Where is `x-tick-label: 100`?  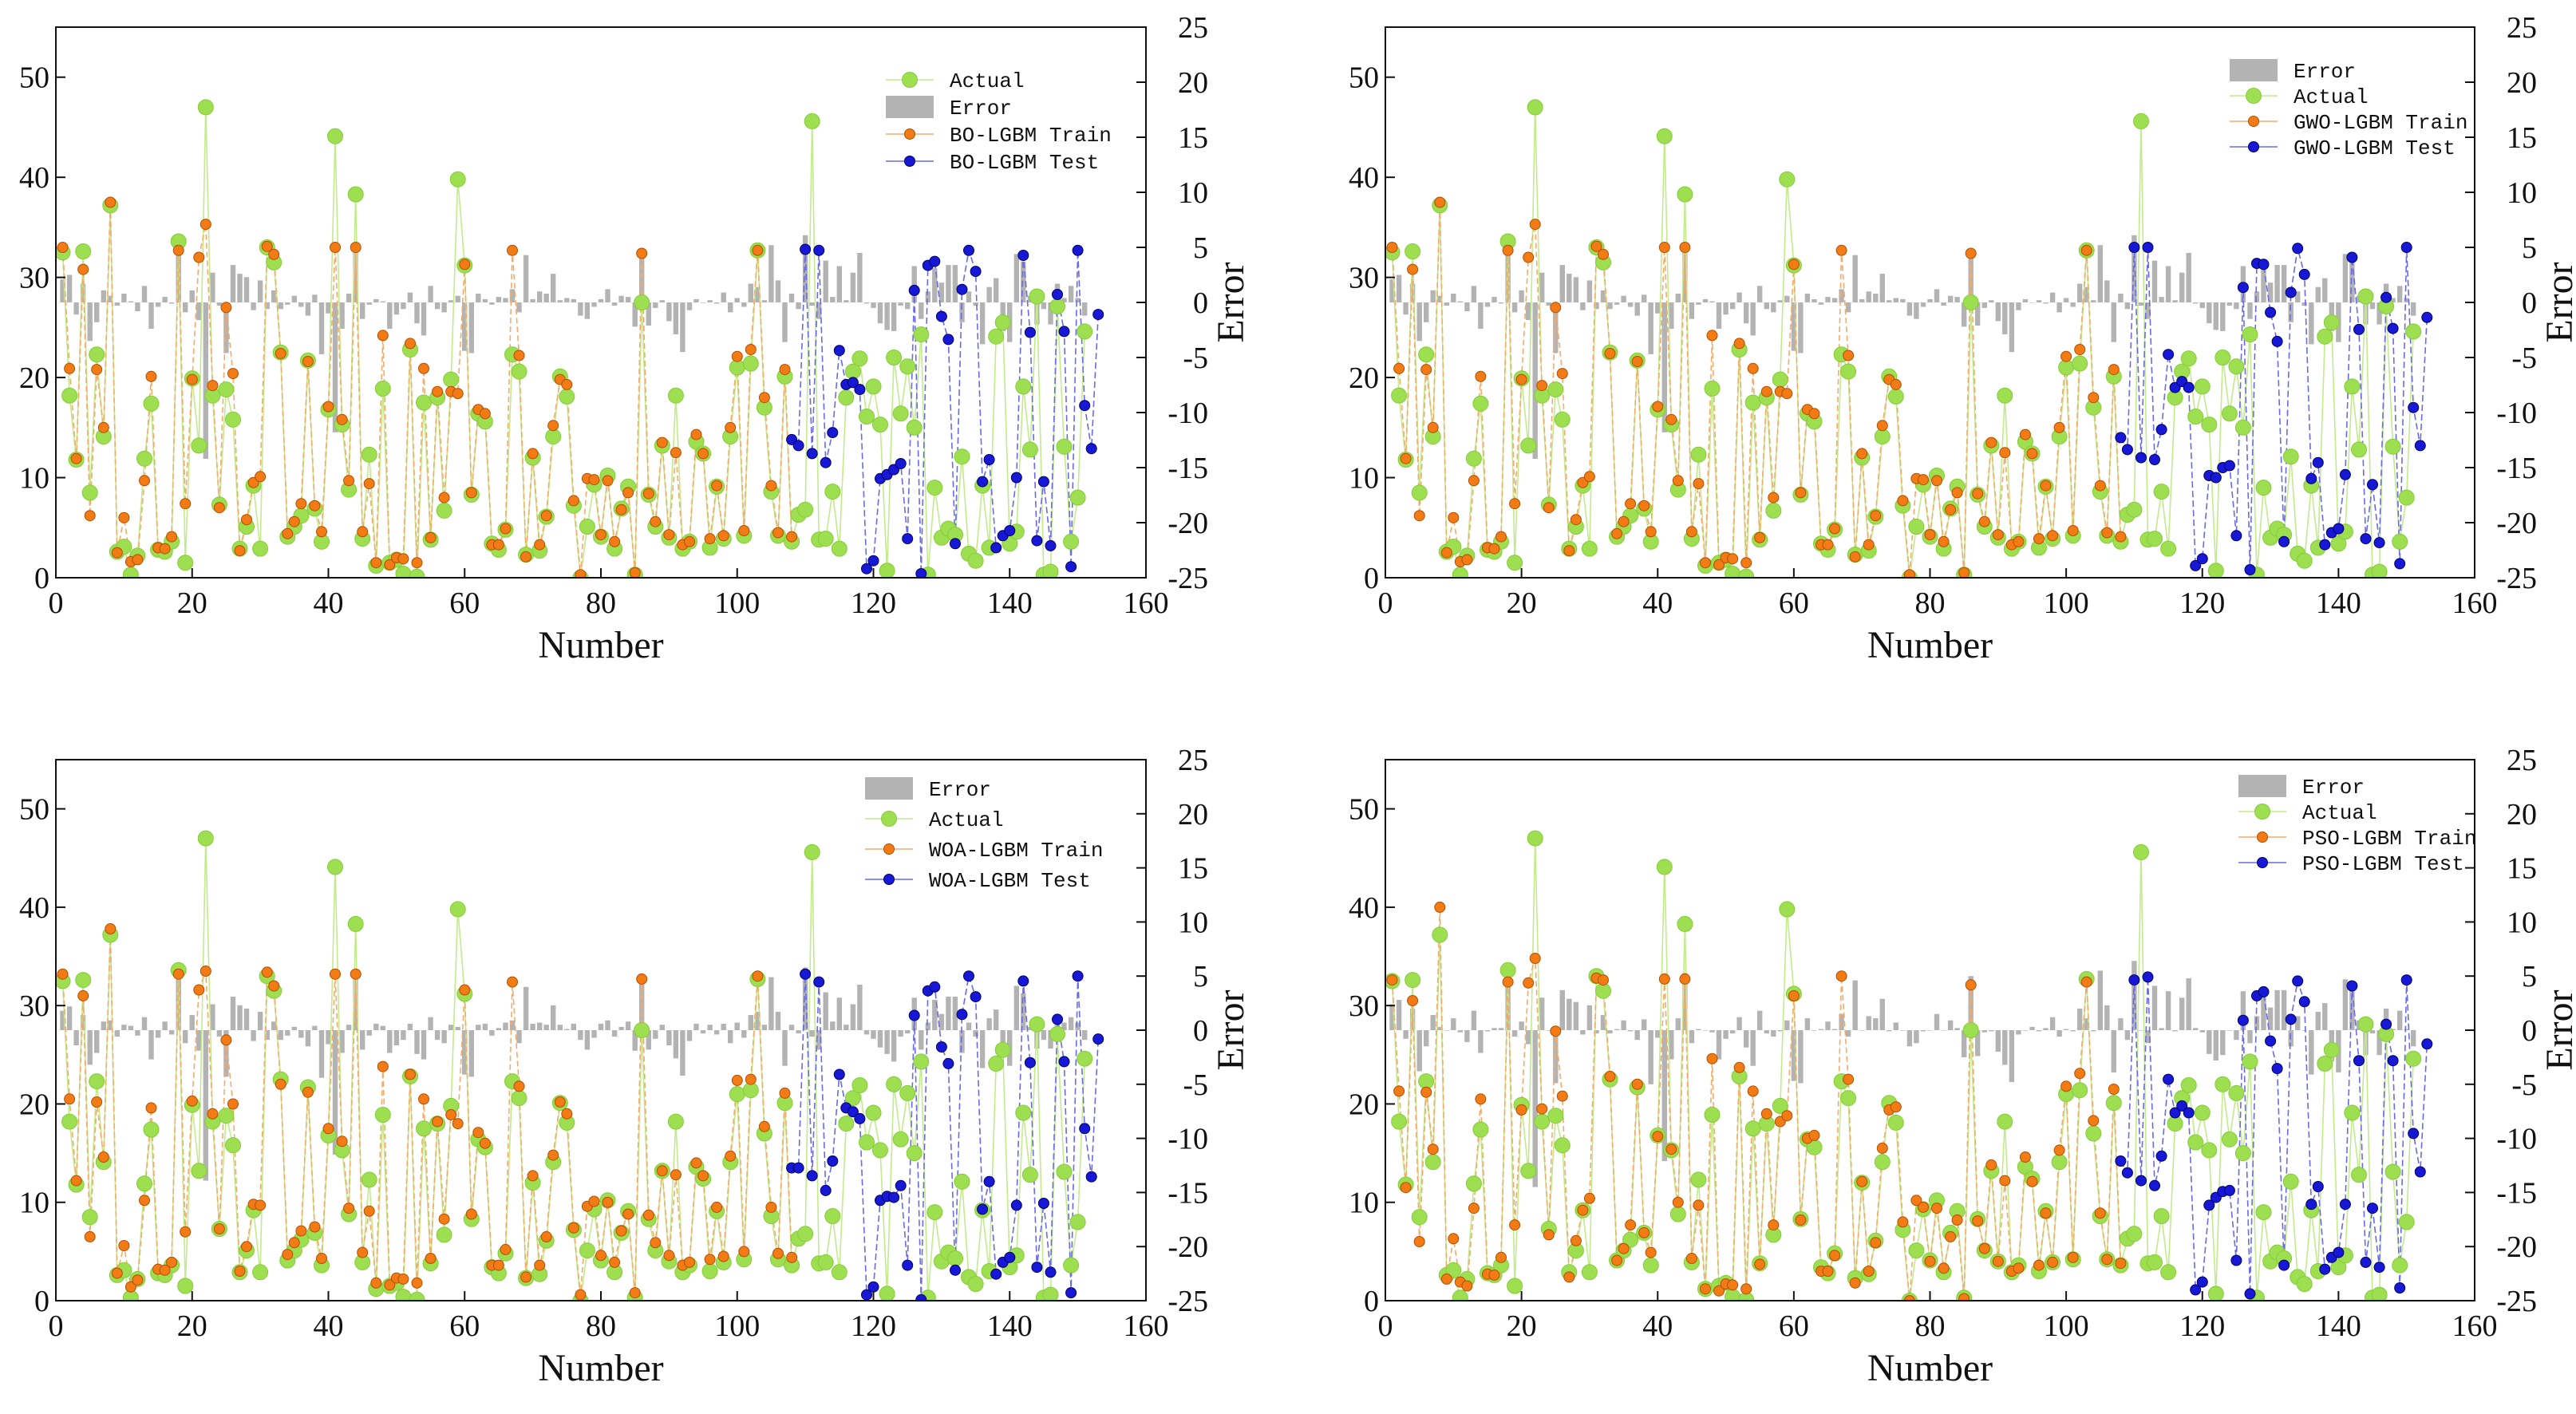
x-tick-label: 100 is located at coordinates (2066, 1326).